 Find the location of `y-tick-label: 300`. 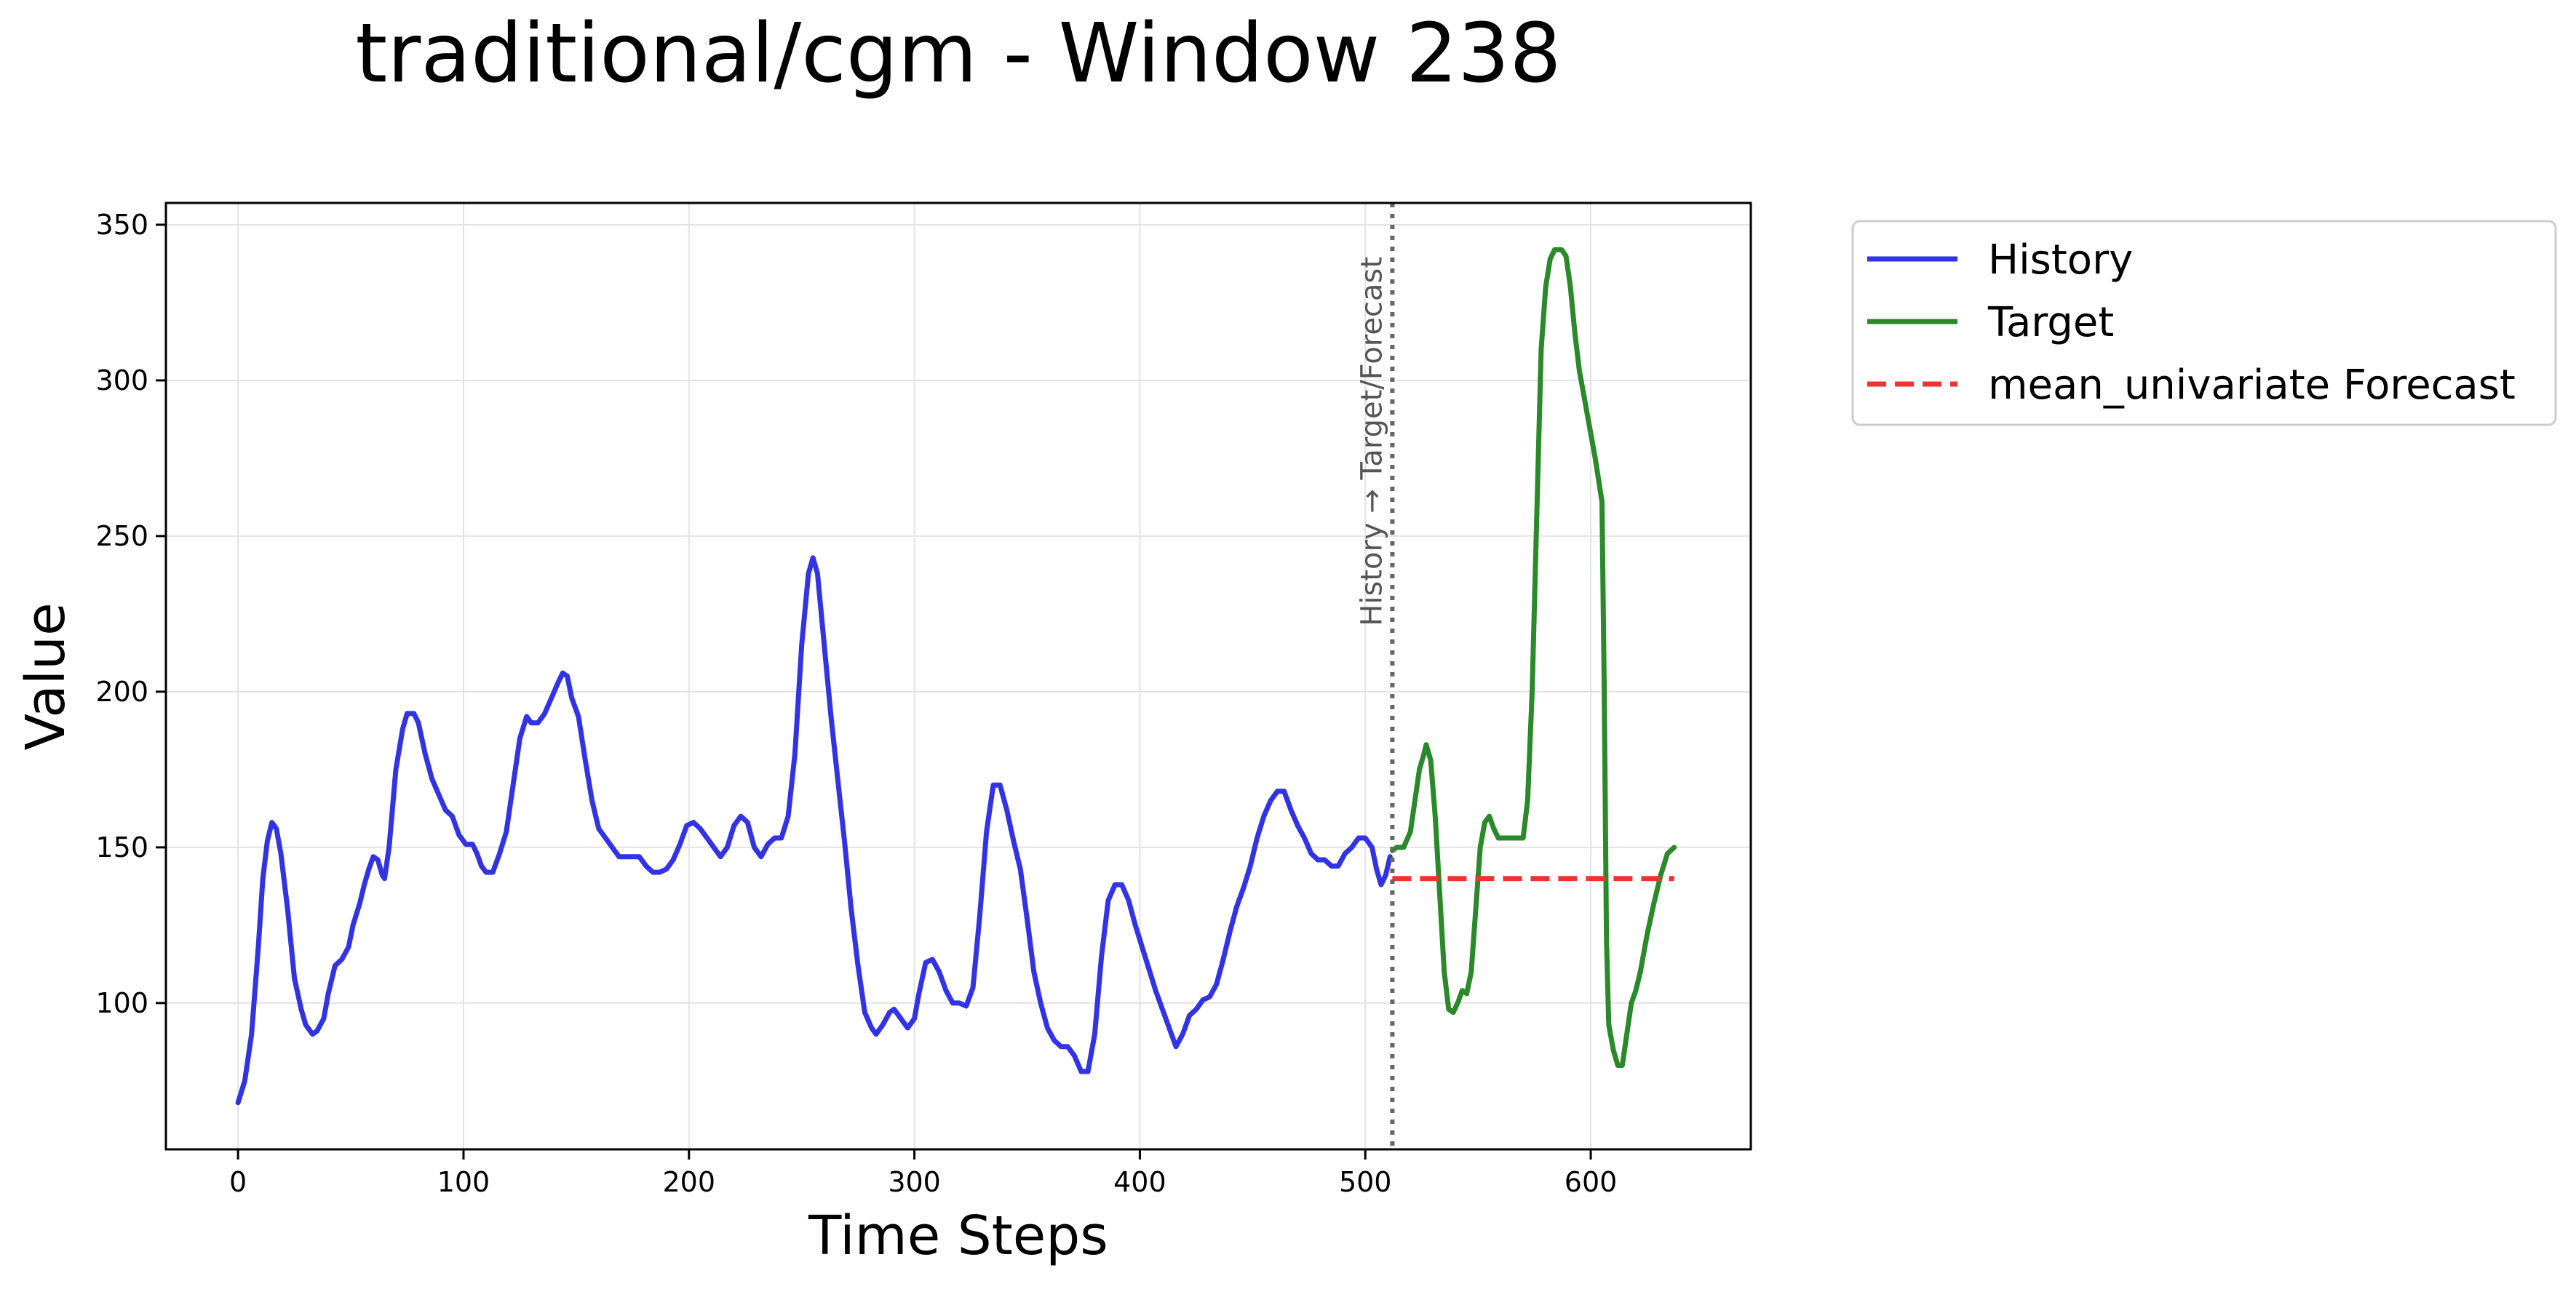

y-tick-label: 300 is located at coordinates (122, 380).